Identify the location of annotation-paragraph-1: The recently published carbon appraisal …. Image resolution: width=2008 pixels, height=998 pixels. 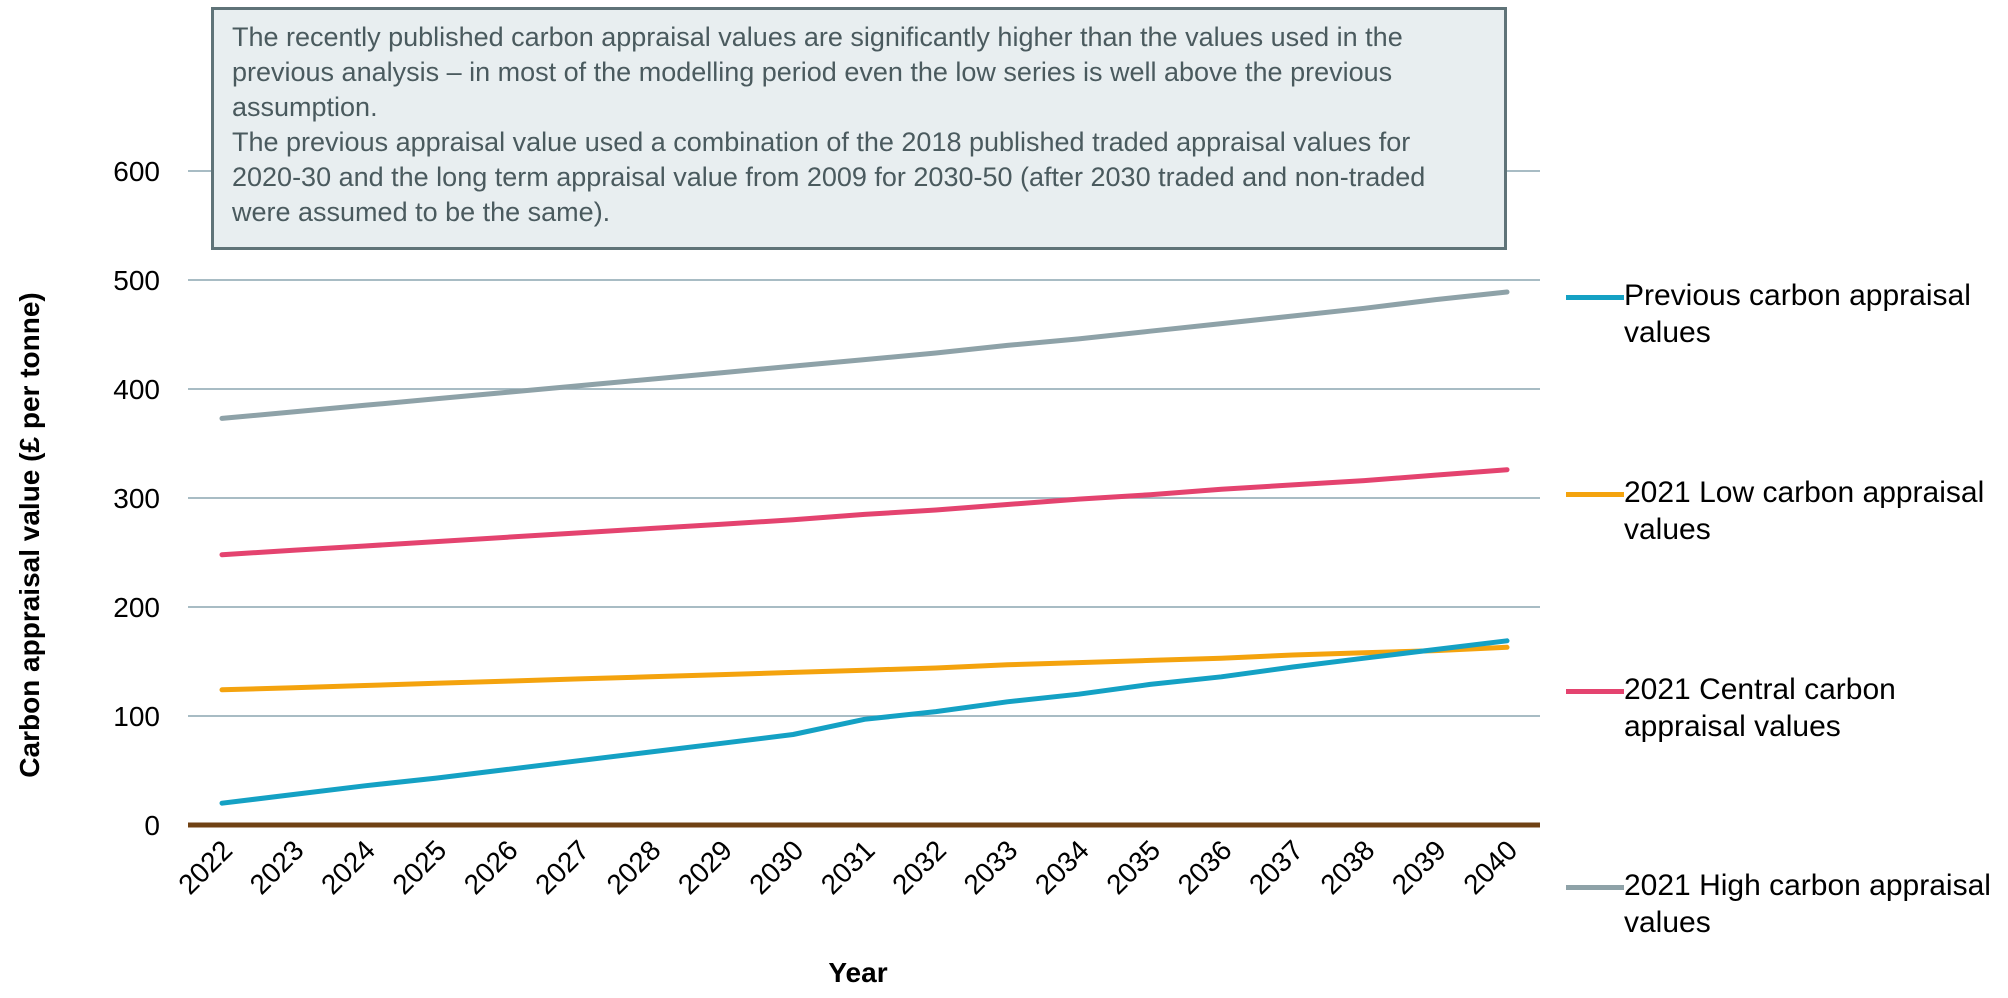
(817, 72).